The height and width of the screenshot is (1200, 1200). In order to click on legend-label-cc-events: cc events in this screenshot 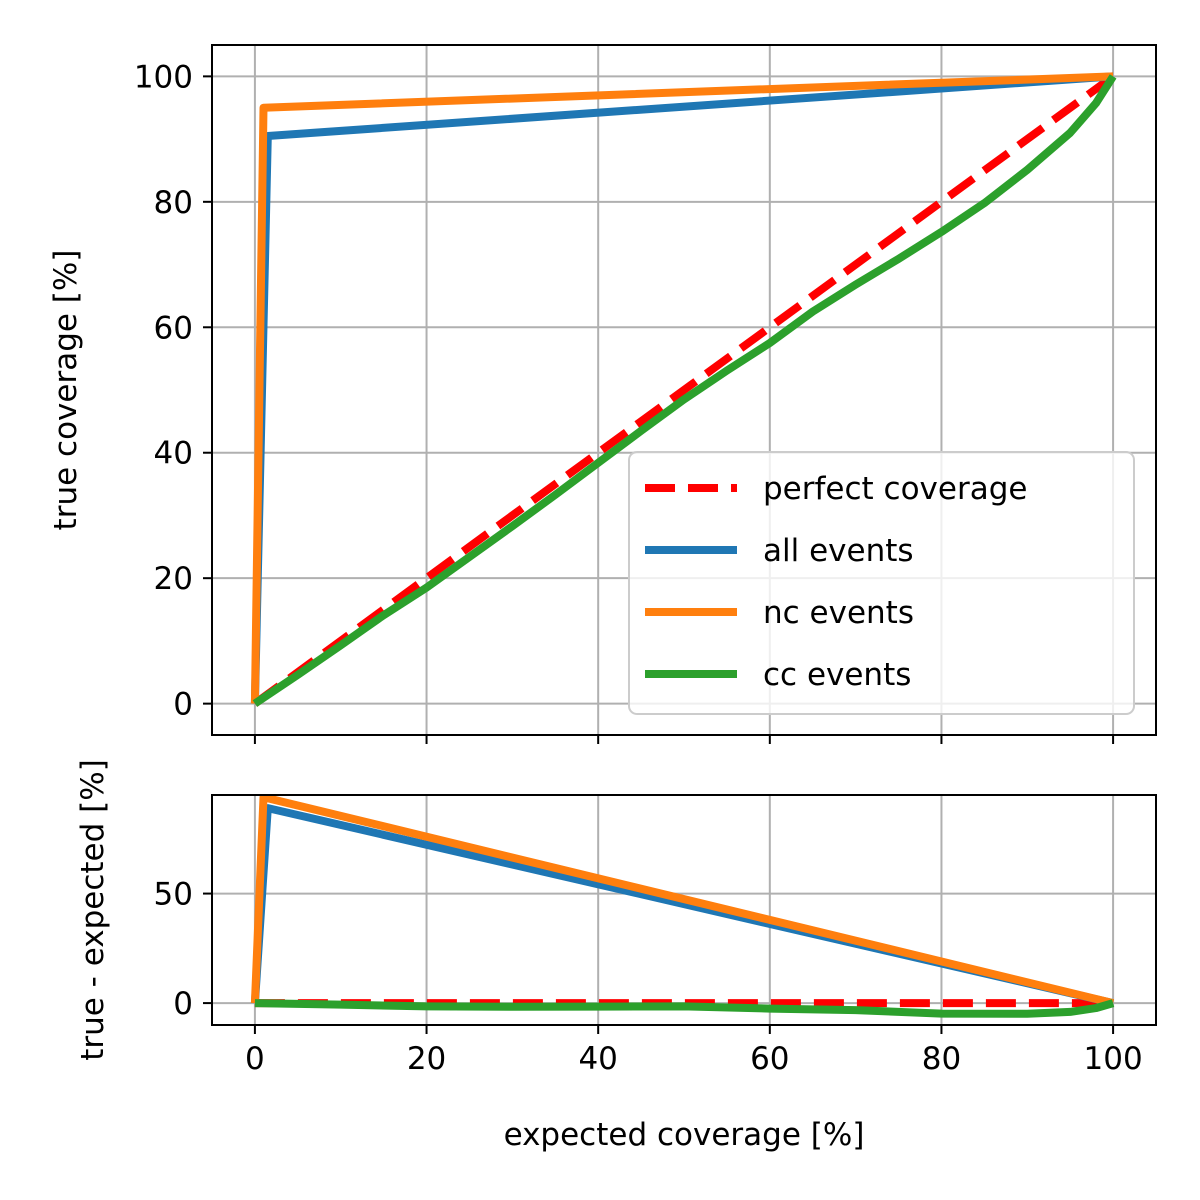, I will do `click(837, 675)`.